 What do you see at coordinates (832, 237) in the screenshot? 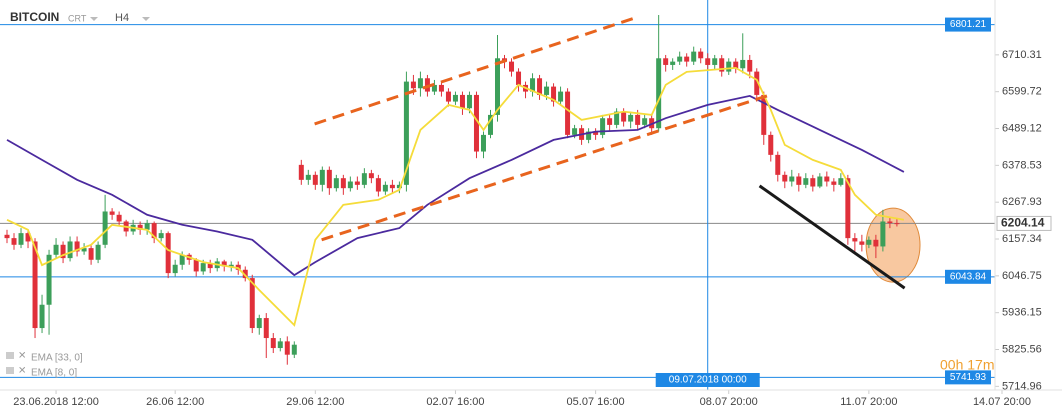
I see `trendline` at bounding box center [832, 237].